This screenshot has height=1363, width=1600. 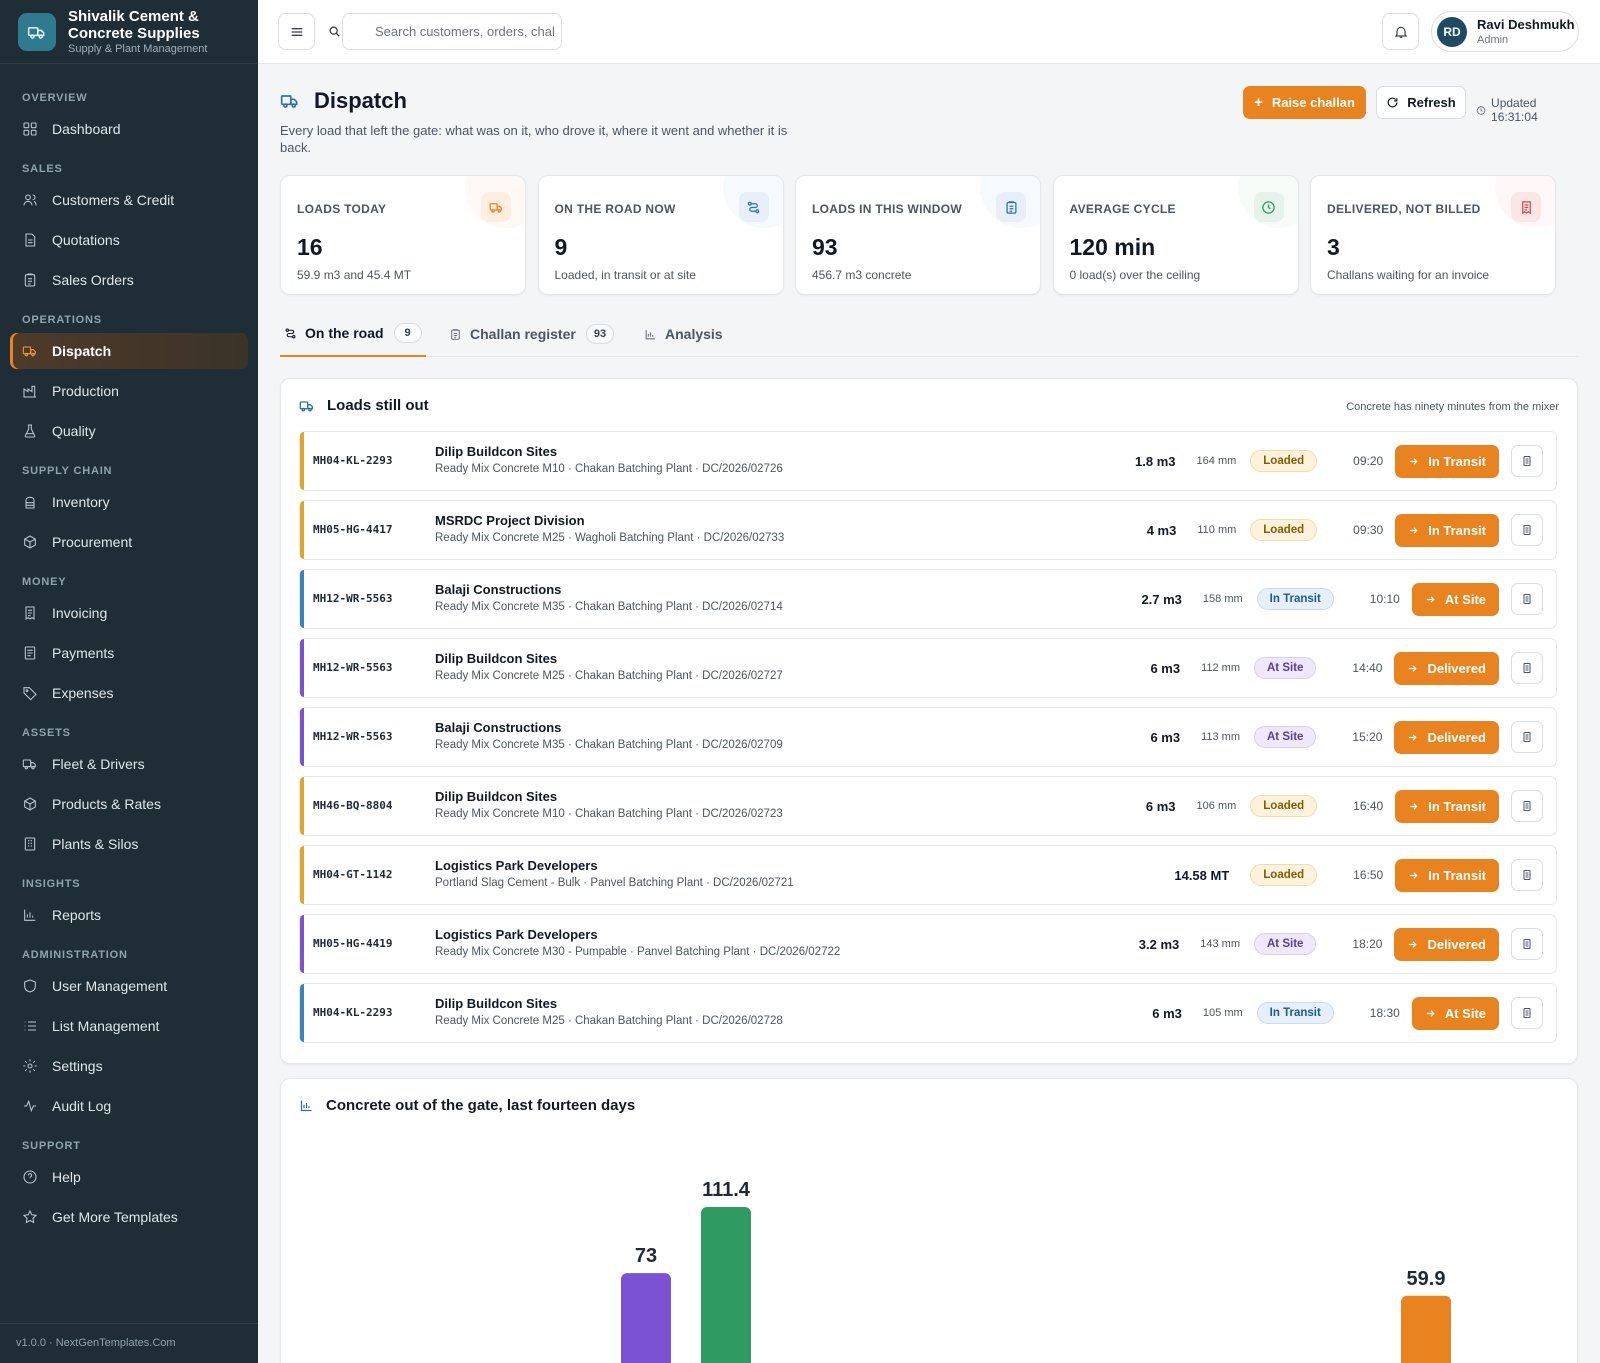 I want to click on users-icon, so click(x=30, y=200).